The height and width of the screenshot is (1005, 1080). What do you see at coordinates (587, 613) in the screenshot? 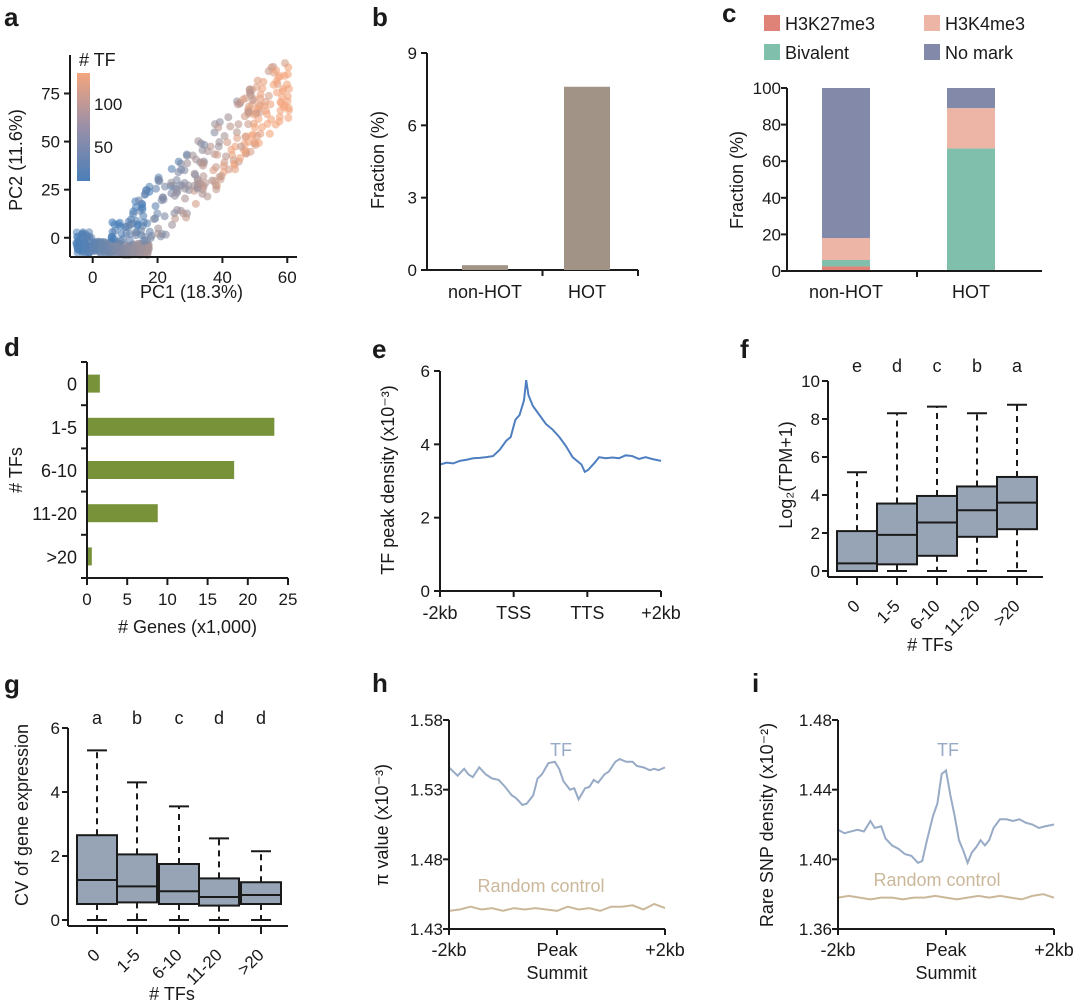
I see `x-tick-label: TTS` at bounding box center [587, 613].